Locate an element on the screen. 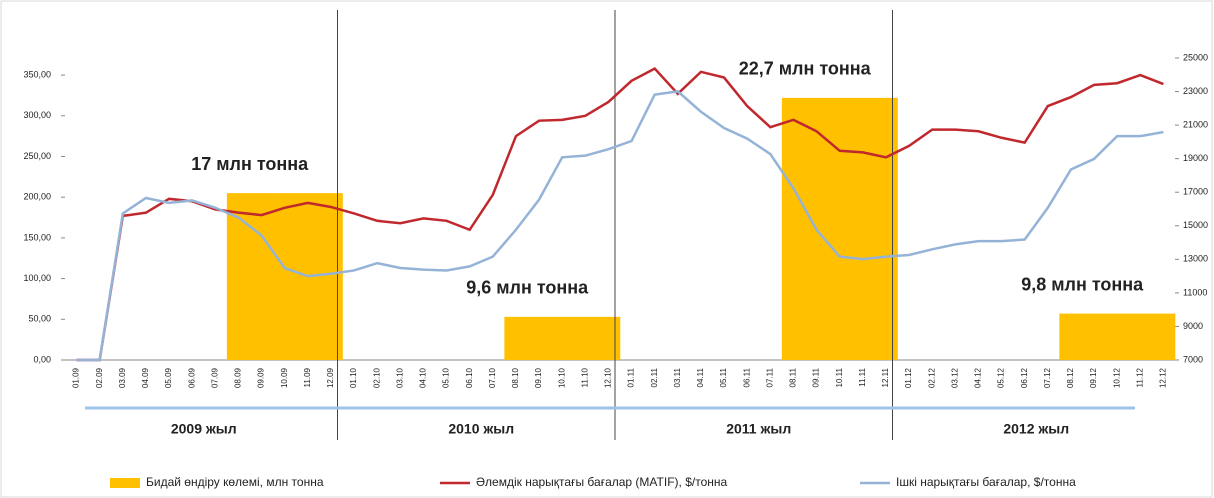 The height and width of the screenshot is (498, 1214). y2-tick-label: 17000 is located at coordinates (1195, 192).